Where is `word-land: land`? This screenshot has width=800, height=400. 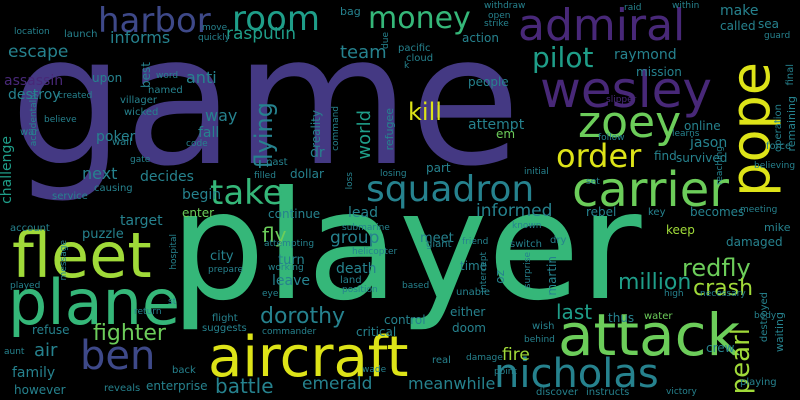
word-land: land is located at coordinates (351, 280).